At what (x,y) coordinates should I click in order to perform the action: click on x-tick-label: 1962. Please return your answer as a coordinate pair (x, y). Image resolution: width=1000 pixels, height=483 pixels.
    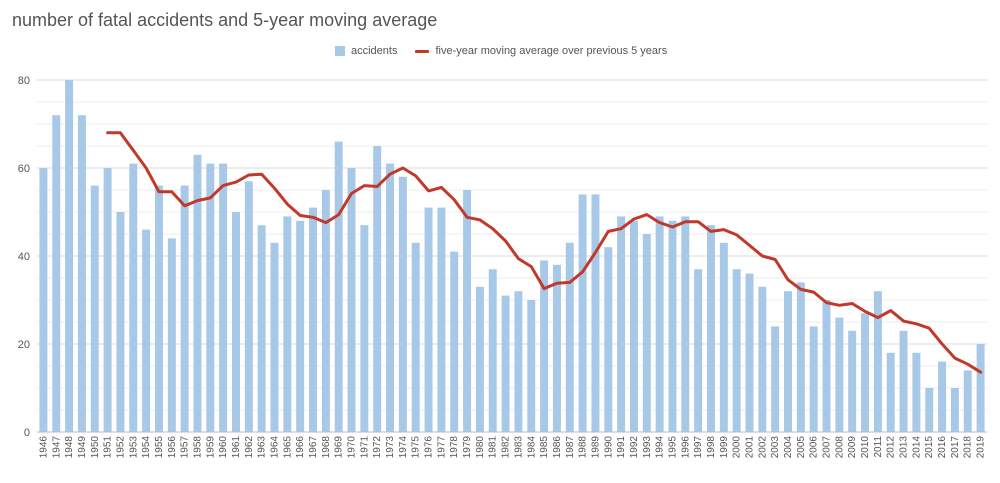
    Looking at the image, I should click on (249, 447).